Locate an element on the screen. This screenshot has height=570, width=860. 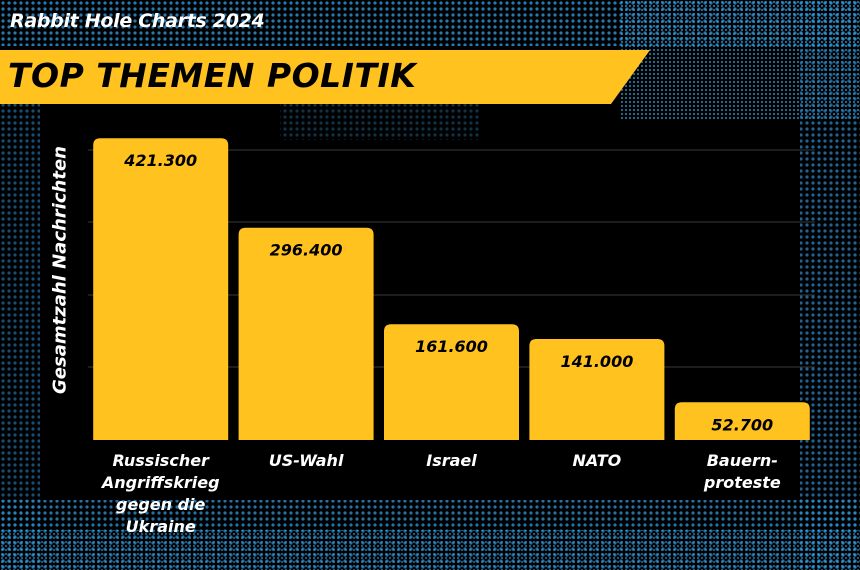
category-label: Russischer Angriffskrieg gegen die Ukraine is located at coordinates (160, 493).